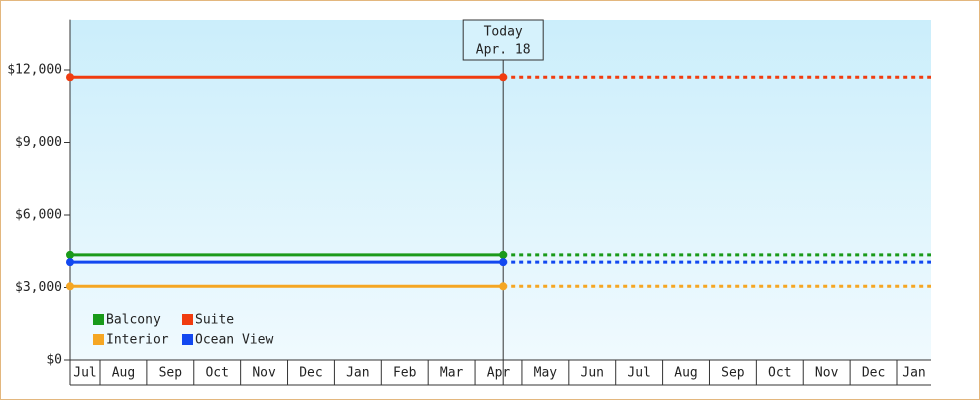 Image resolution: width=980 pixels, height=400 pixels. I want to click on y-tick-label: $0, so click(54, 360).